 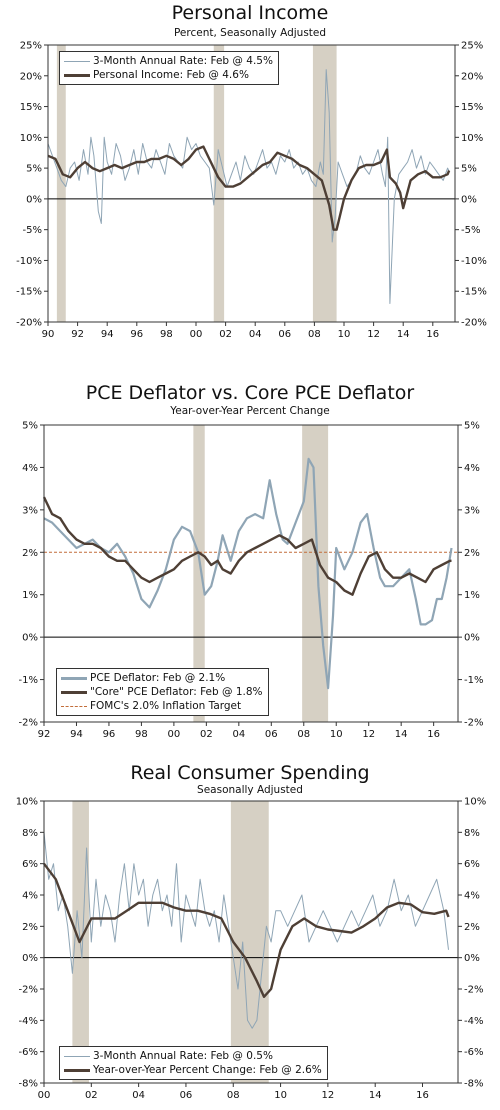 I want to click on y-tick-label-right: 25%, so click(x=472, y=46).